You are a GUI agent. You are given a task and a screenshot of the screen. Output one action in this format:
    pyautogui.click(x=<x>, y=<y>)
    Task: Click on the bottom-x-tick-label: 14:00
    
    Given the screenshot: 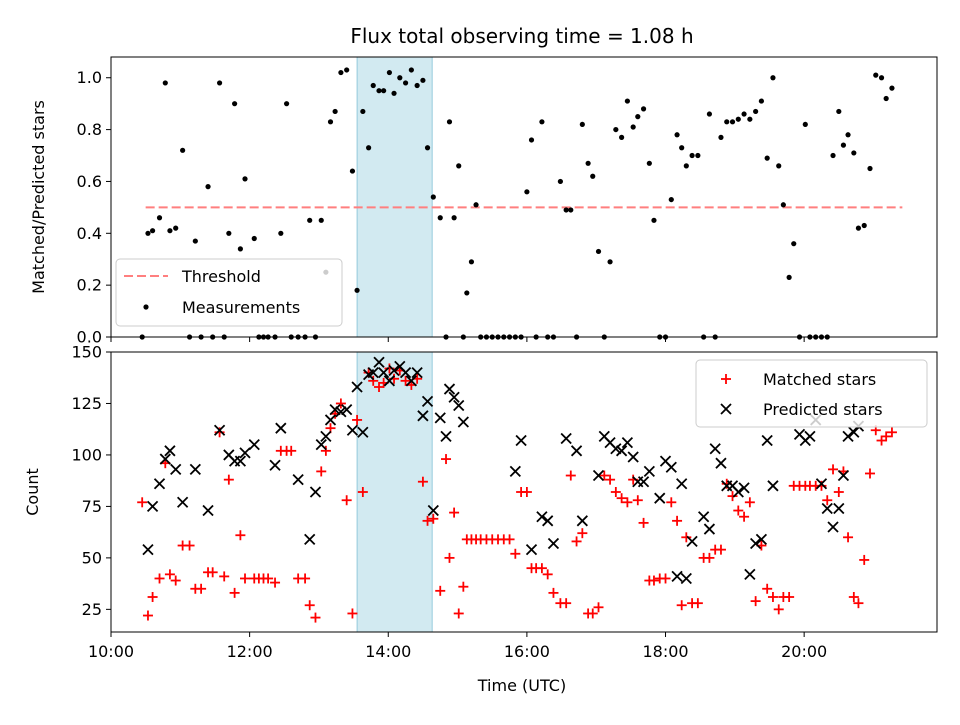 What is the action you would take?
    pyautogui.click(x=388, y=651)
    